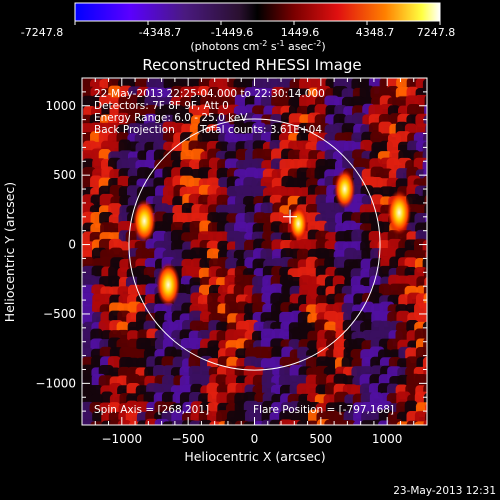 The height and width of the screenshot is (500, 500). What do you see at coordinates (171, 118) in the screenshot?
I see `info-line: Energy Range: 6.0 - 25.0 keV` at bounding box center [171, 118].